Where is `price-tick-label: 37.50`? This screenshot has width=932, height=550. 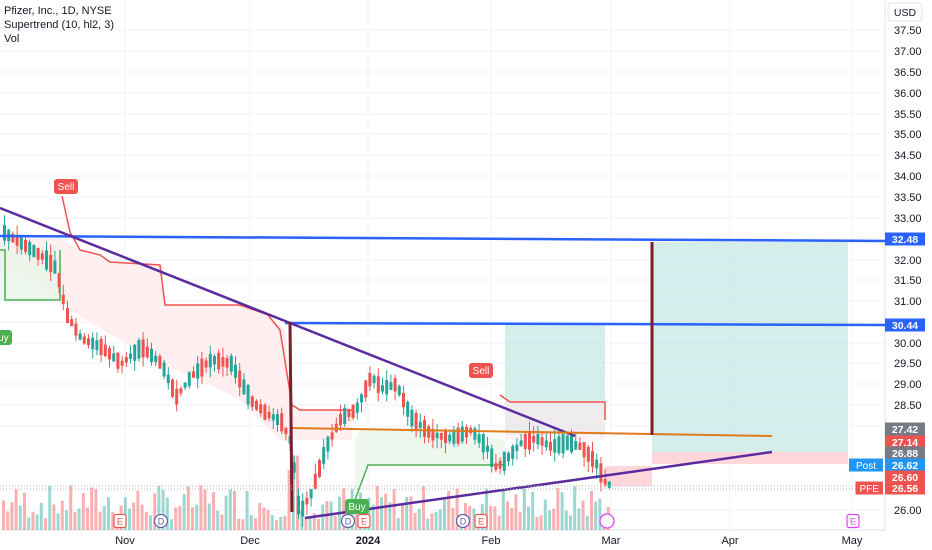
price-tick-label: 37.50 is located at coordinates (908, 31).